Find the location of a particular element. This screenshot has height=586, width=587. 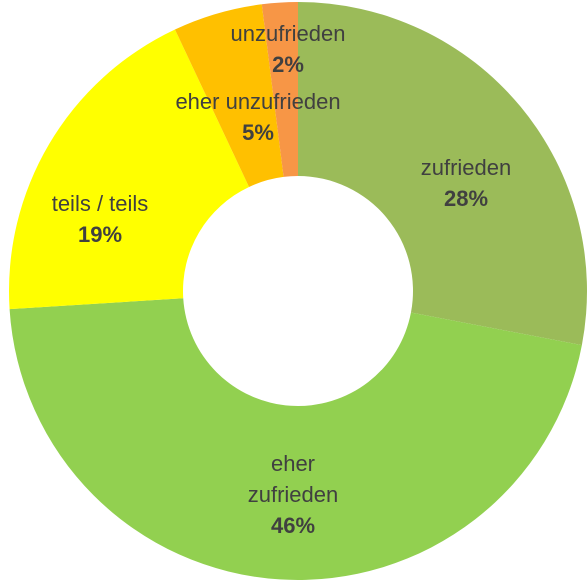

category-label: eher zufrieden is located at coordinates (293, 479).